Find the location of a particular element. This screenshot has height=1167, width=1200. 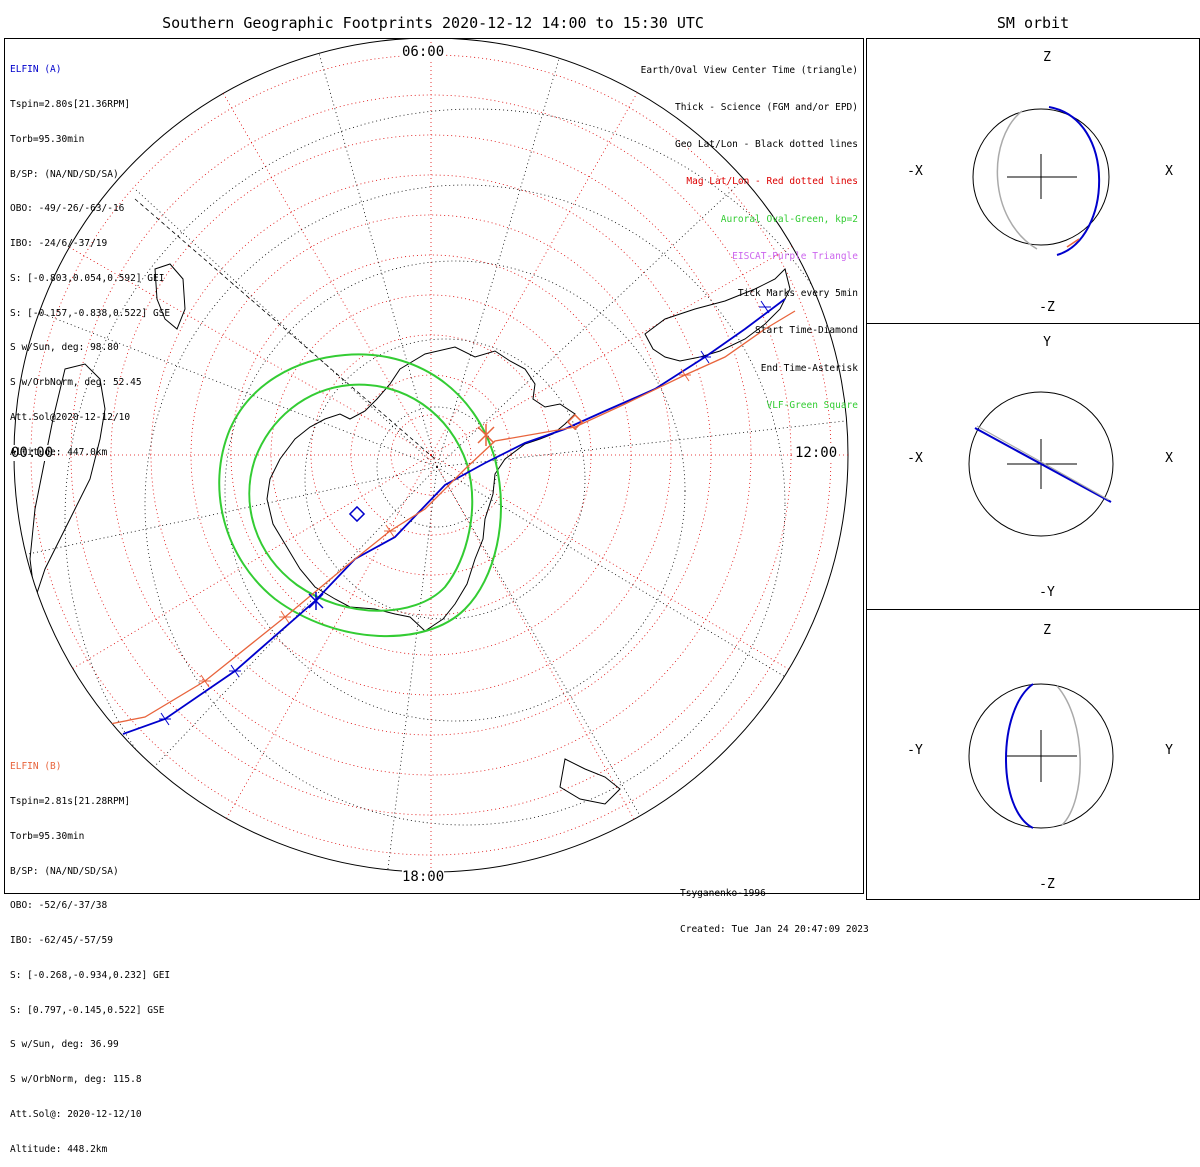

orbit-panel-title: SM orbit is located at coordinates (1033, 23).